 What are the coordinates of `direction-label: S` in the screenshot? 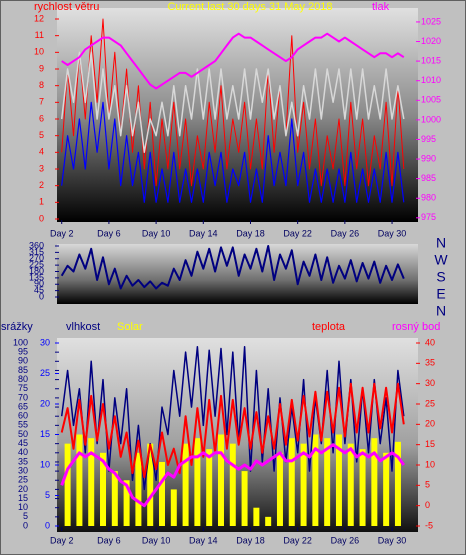 It's located at (440, 277).